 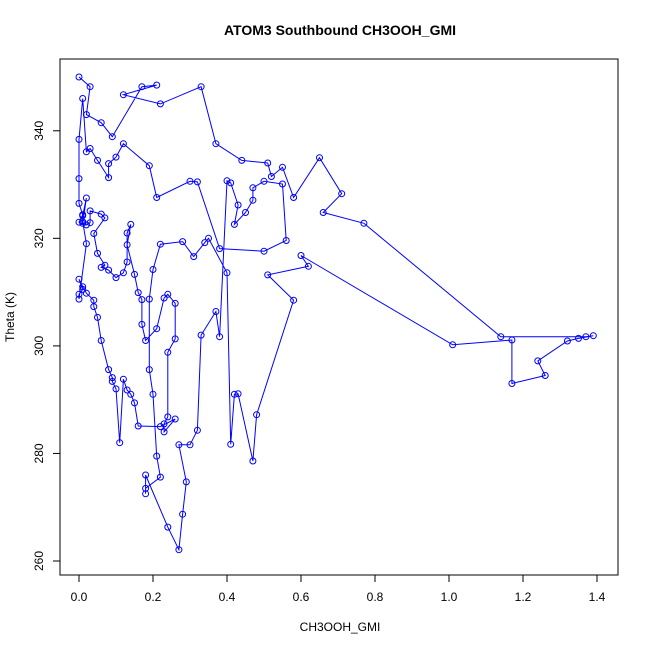 What do you see at coordinates (340, 627) in the screenshot?
I see `x-axis-label: CH3OOH_GMI` at bounding box center [340, 627].